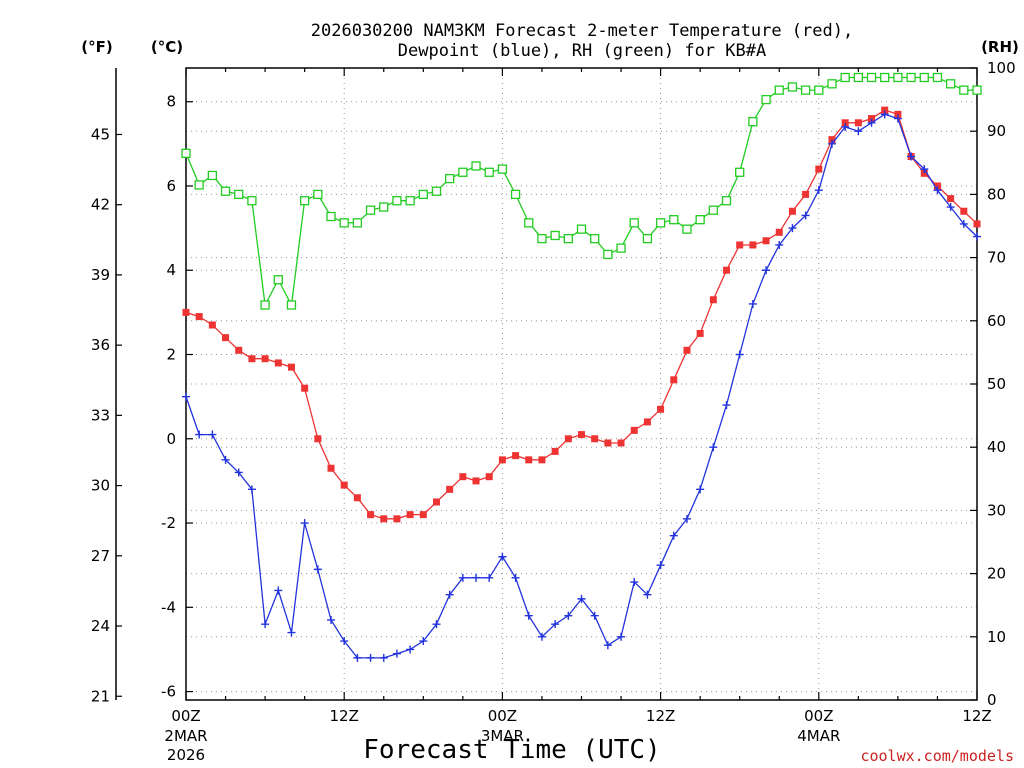 This screenshot has height=768, width=1024. What do you see at coordinates (100, 205) in the screenshot?
I see `fahrenheit-tick-label: 42` at bounding box center [100, 205].